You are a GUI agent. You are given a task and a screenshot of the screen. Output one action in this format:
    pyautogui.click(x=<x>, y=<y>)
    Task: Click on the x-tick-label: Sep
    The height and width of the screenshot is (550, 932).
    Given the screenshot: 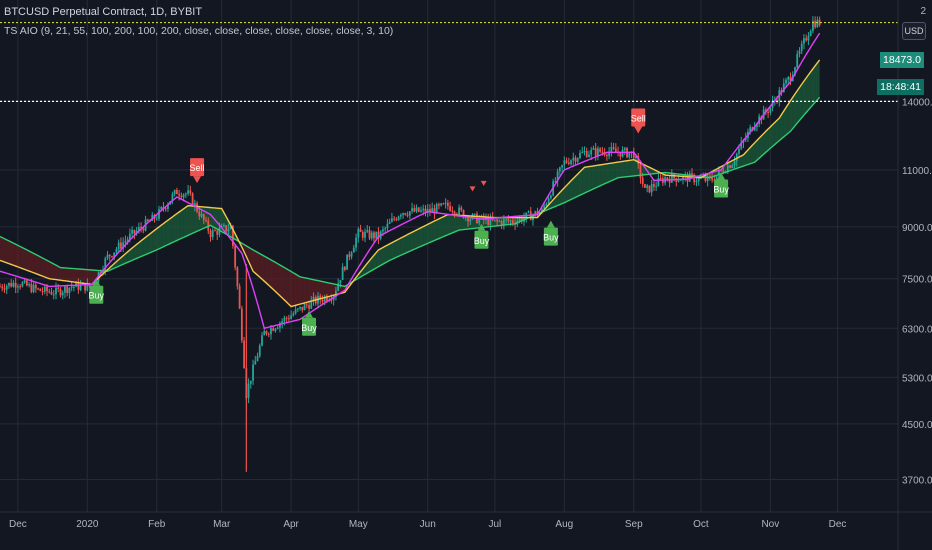 What is the action you would take?
    pyautogui.click(x=634, y=524)
    